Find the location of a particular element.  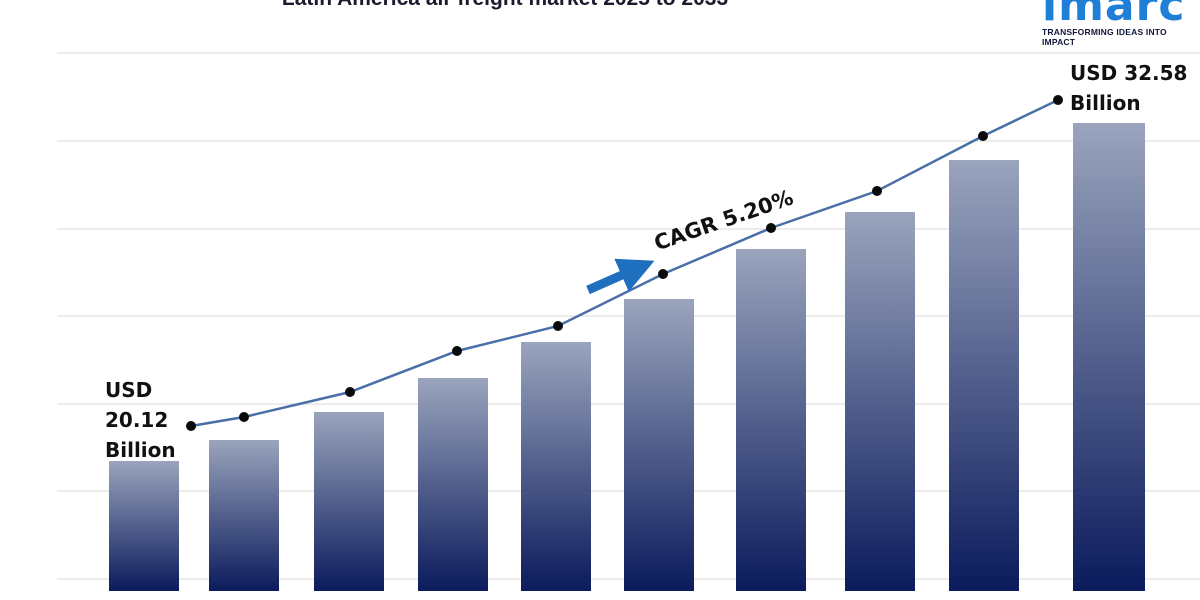

end-value-line2: Billion is located at coordinates (1105, 103).